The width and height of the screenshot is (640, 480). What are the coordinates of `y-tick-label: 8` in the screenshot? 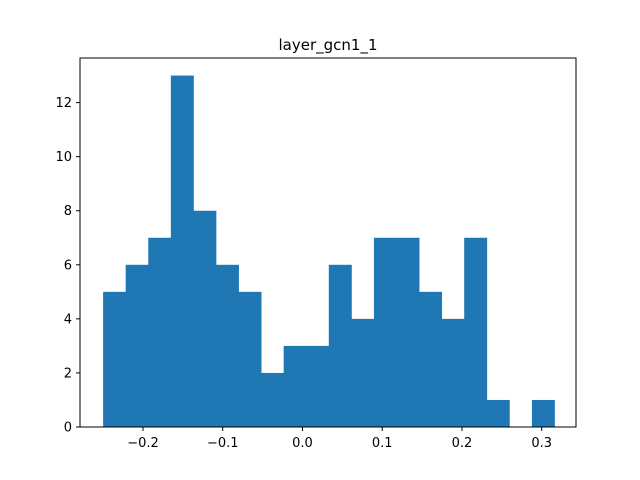 It's located at (68, 211).